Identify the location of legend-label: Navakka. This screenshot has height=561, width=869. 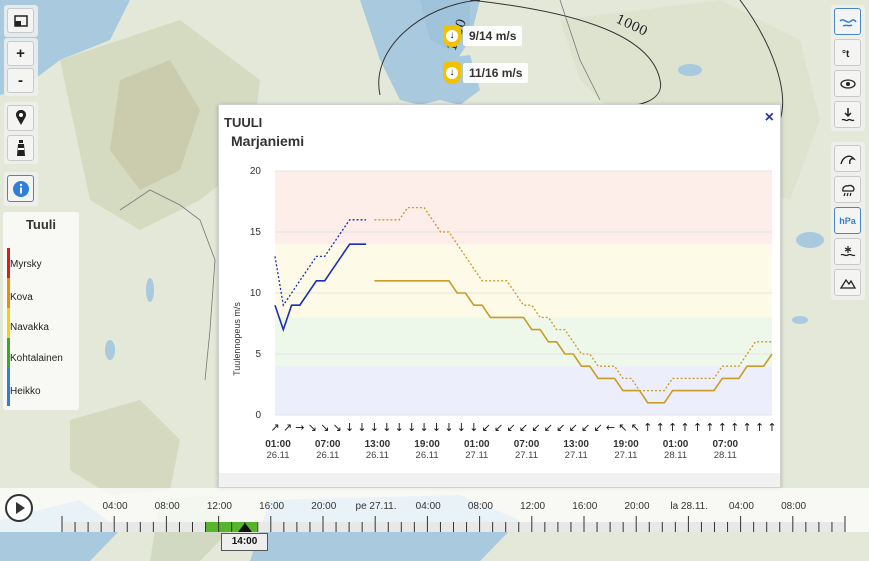
(29, 327).